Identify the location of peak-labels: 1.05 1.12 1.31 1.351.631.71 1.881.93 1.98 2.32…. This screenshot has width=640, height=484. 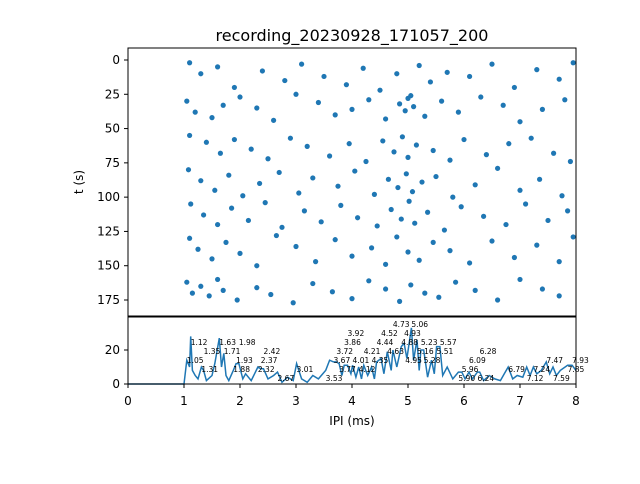
(388, 351).